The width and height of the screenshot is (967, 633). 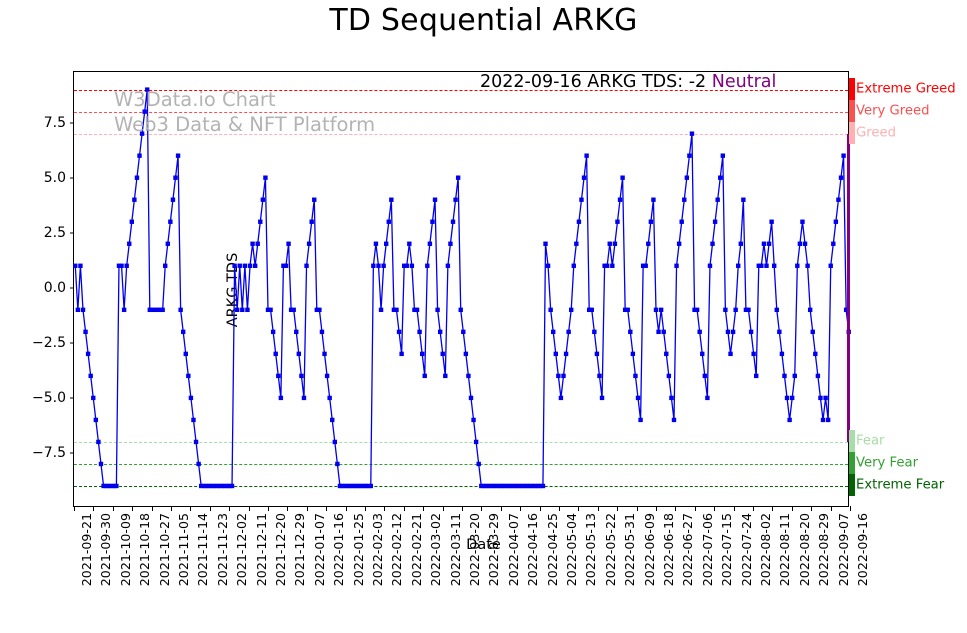 I want to click on zone-bar-very-greed, so click(x=852, y=110).